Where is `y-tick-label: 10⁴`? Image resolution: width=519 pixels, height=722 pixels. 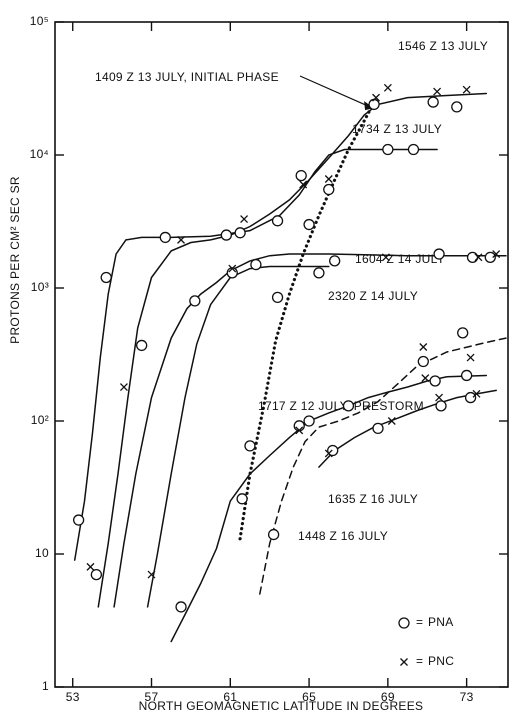
y-tick-label: 10⁴ is located at coordinates (39, 154).